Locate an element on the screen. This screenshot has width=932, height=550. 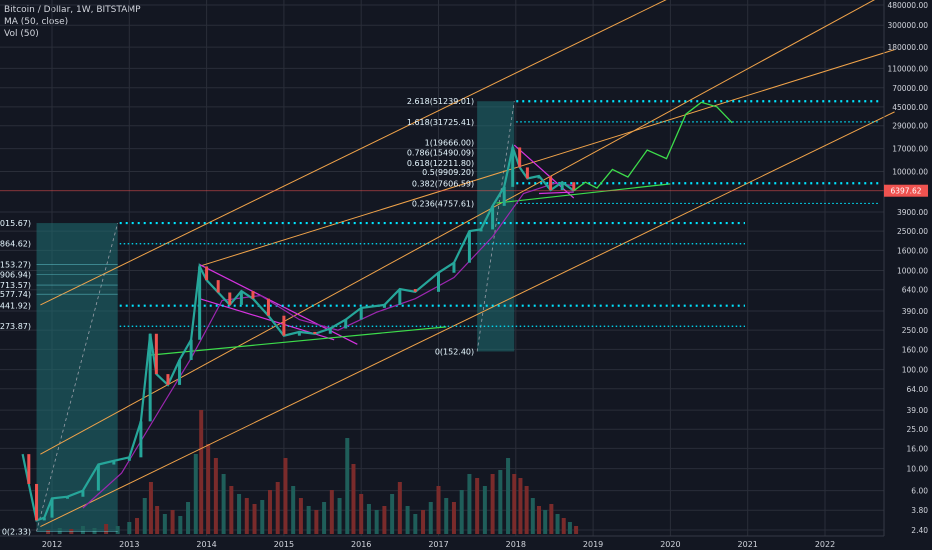
triangle-upper-2018 is located at coordinates (544, 171).